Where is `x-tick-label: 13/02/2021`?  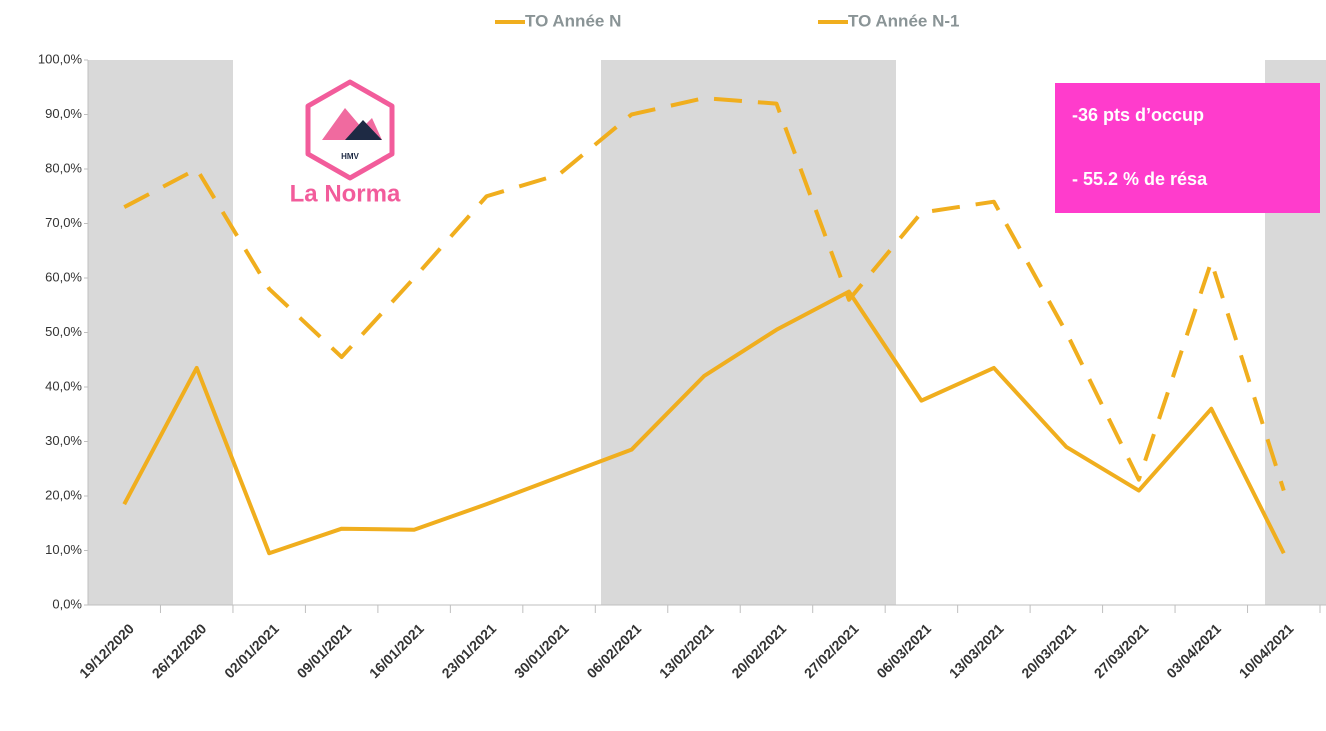
x-tick-label: 13/02/2021 is located at coordinates (686, 650).